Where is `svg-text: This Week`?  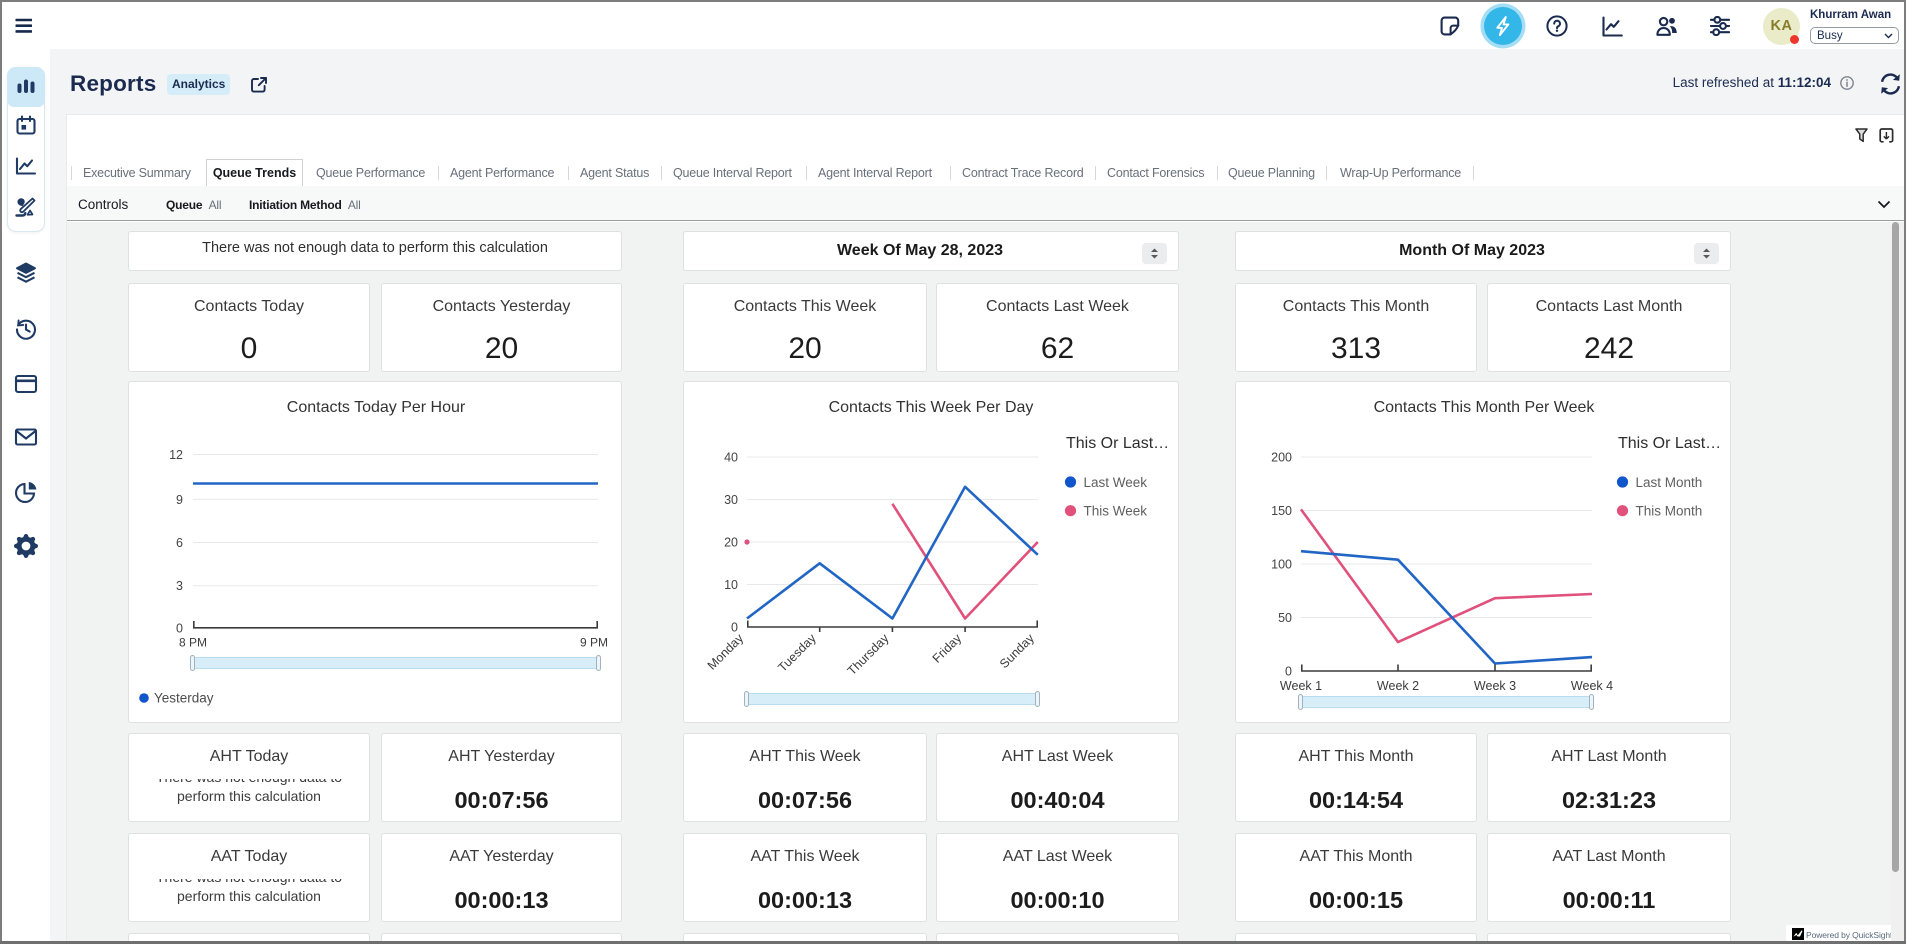
svg-text: This Week is located at coordinates (1116, 511).